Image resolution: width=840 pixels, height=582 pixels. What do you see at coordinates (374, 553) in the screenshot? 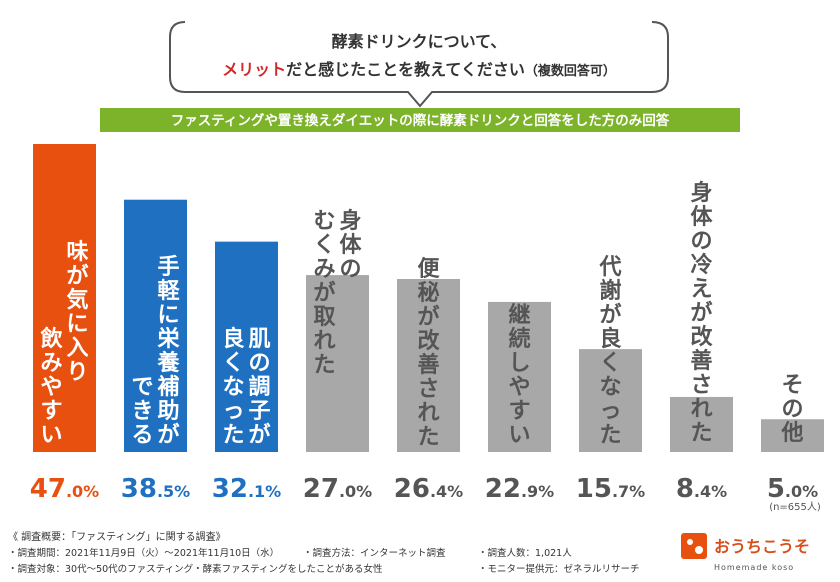
I see `footer-method: ・調査方法：インターネット調査` at bounding box center [374, 553].